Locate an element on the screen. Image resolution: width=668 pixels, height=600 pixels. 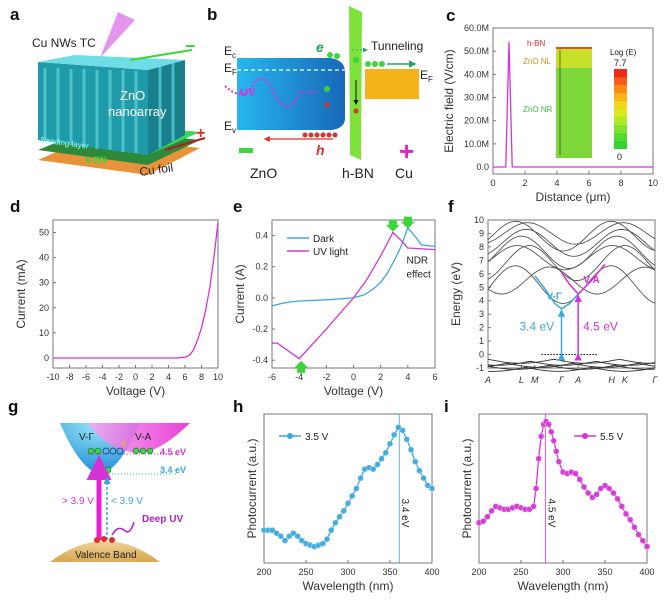
y-tick-label: 0.0 is located at coordinates (261, 298).